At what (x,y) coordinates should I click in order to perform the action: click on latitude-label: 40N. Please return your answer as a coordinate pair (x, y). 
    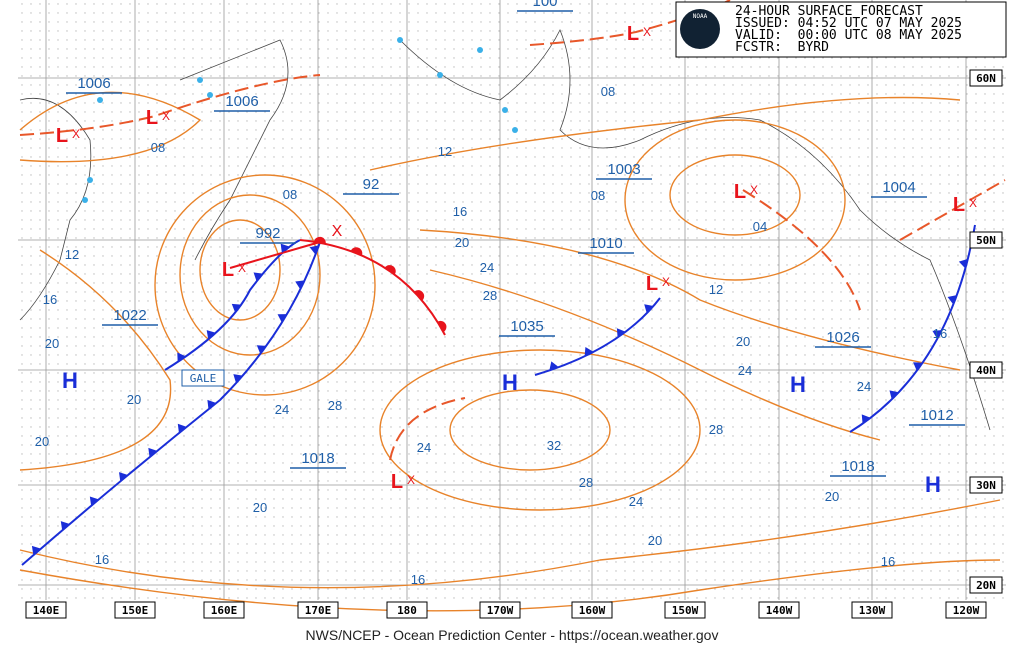
    Looking at the image, I should click on (986, 370).